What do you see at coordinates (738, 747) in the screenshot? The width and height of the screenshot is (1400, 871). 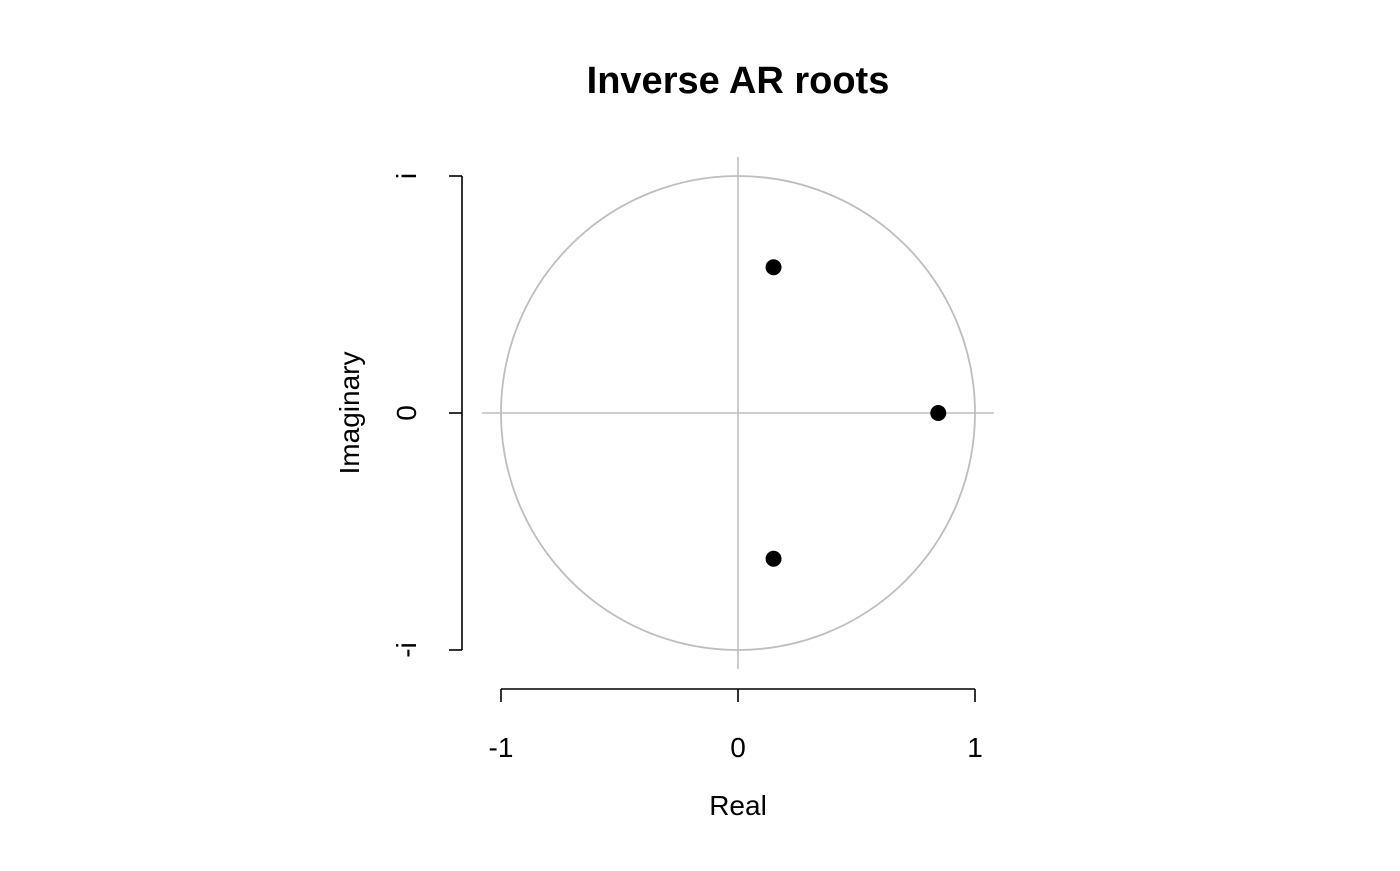 I see `x-tick-label-2: 0` at bounding box center [738, 747].